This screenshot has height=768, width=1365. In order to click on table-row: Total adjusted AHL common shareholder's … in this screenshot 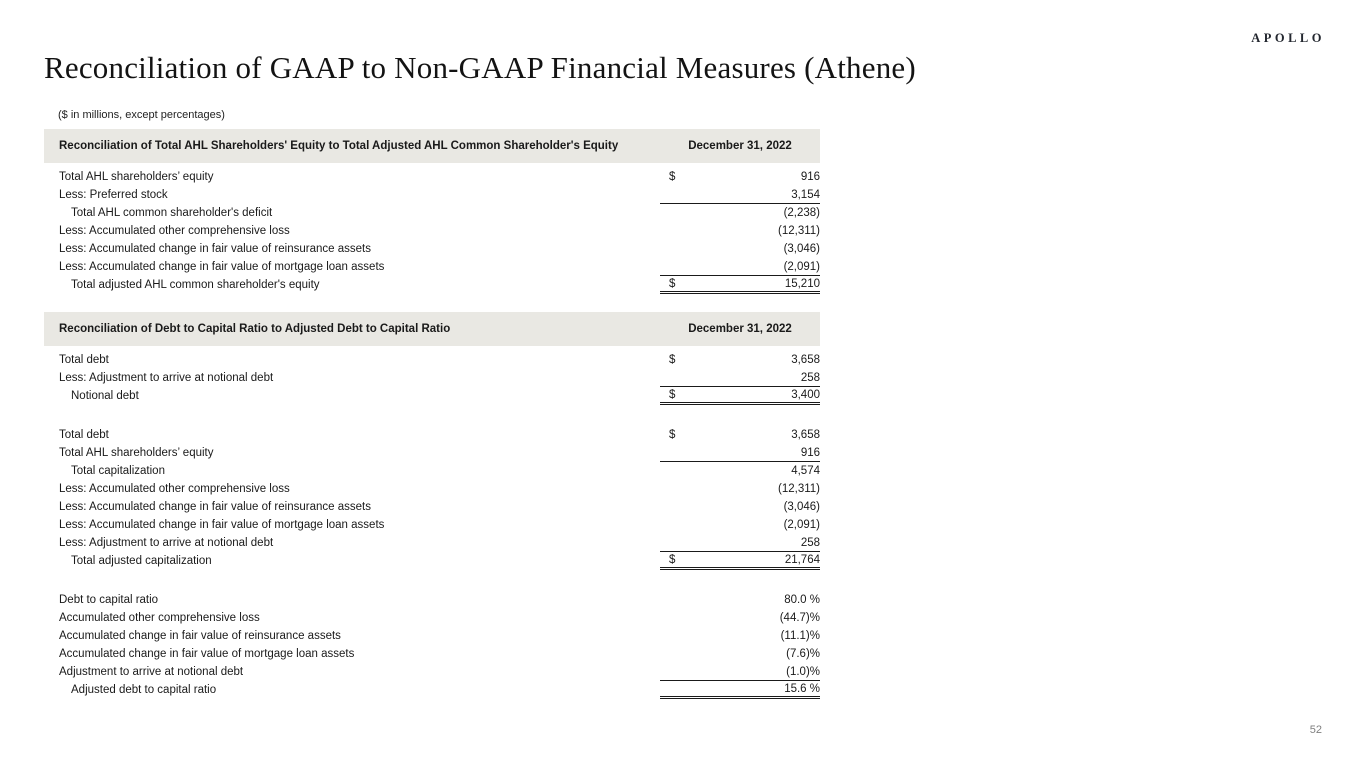, I will do `click(432, 285)`.